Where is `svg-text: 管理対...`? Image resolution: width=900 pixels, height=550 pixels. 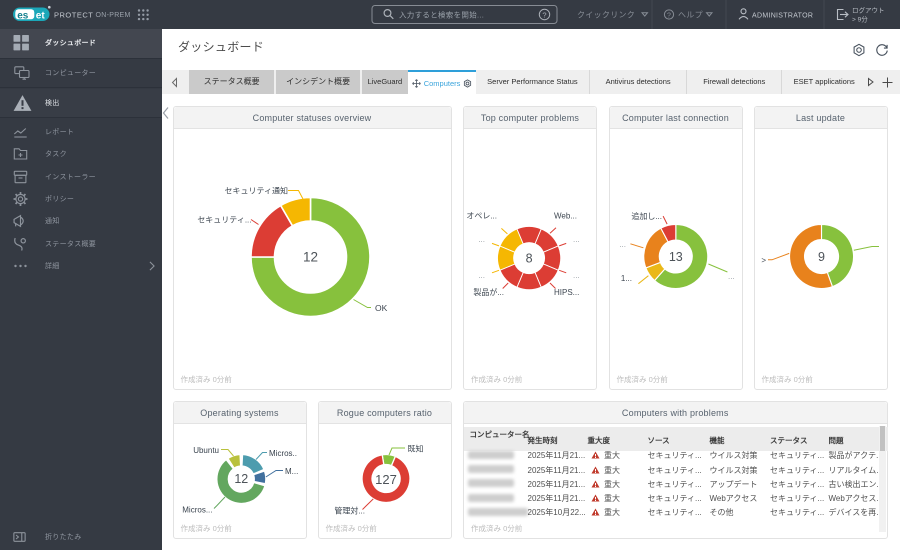
svg-text: 管理対... is located at coordinates (349, 511).